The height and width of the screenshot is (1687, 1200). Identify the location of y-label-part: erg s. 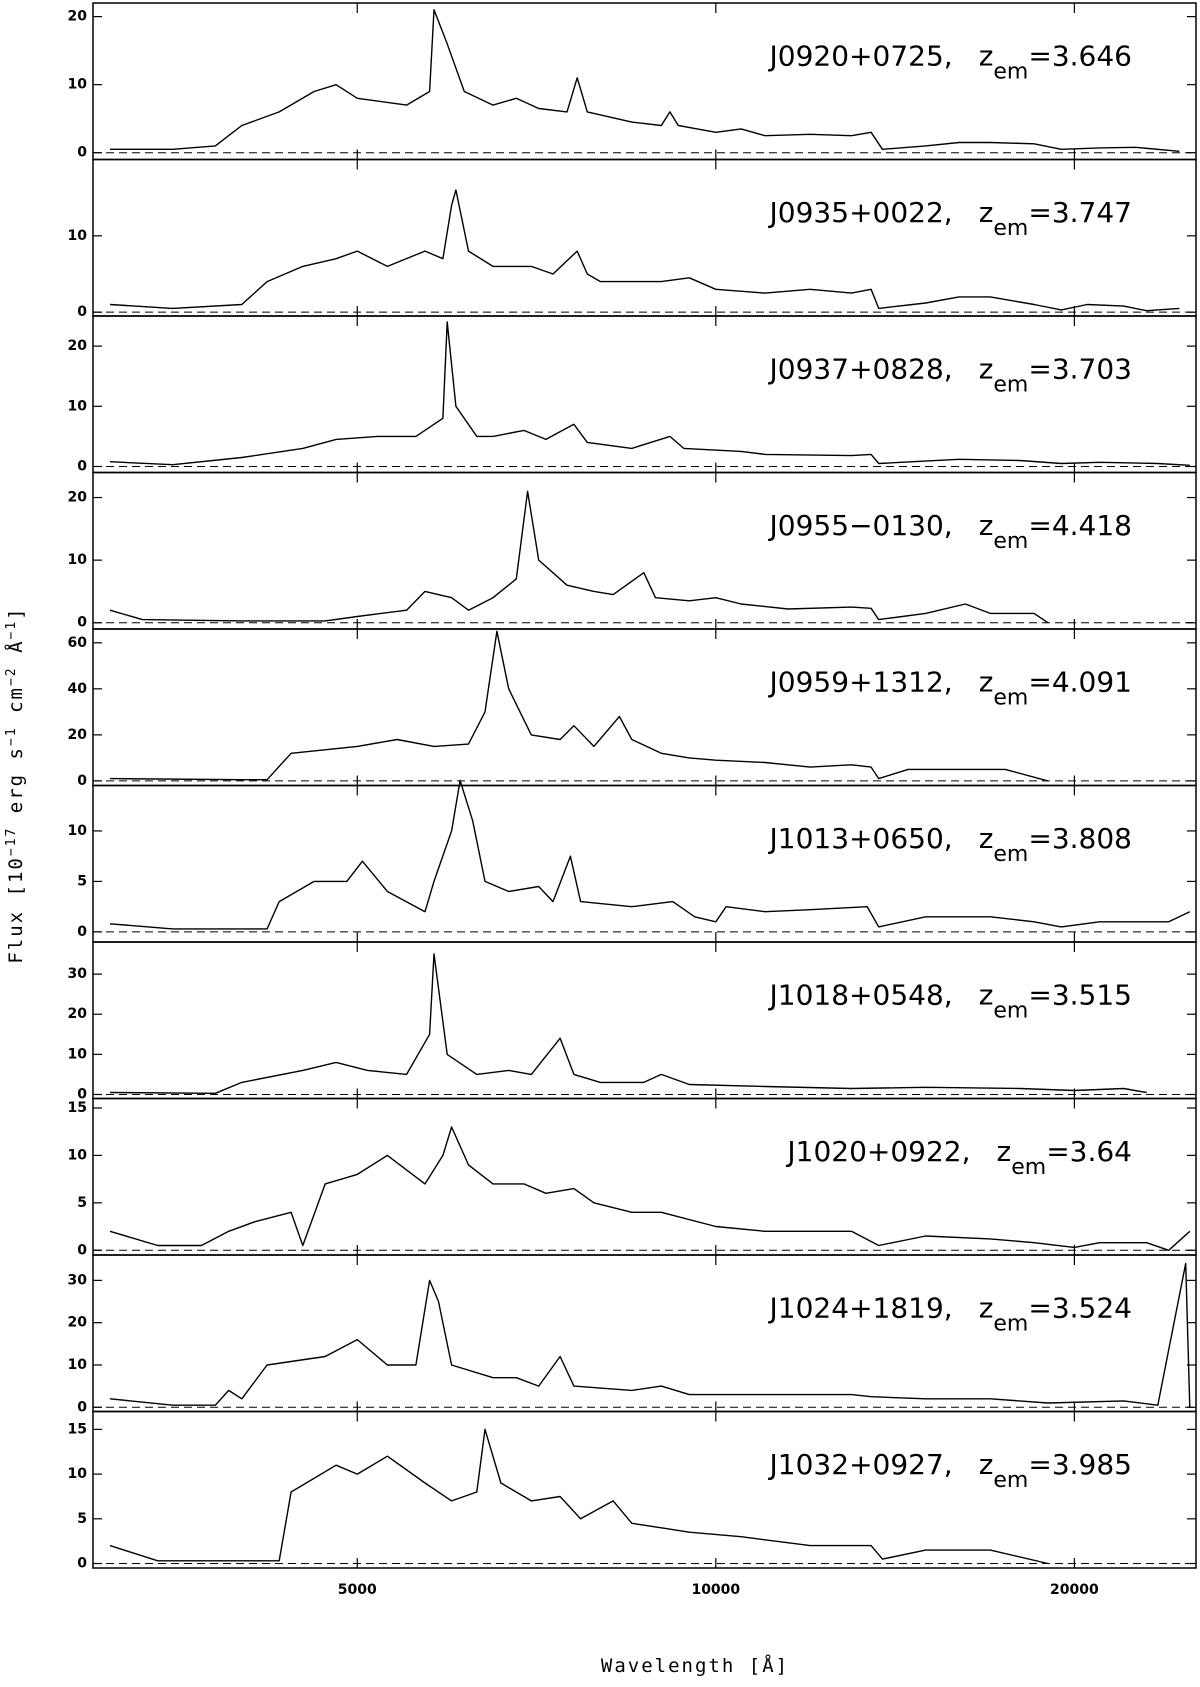
(16, 786).